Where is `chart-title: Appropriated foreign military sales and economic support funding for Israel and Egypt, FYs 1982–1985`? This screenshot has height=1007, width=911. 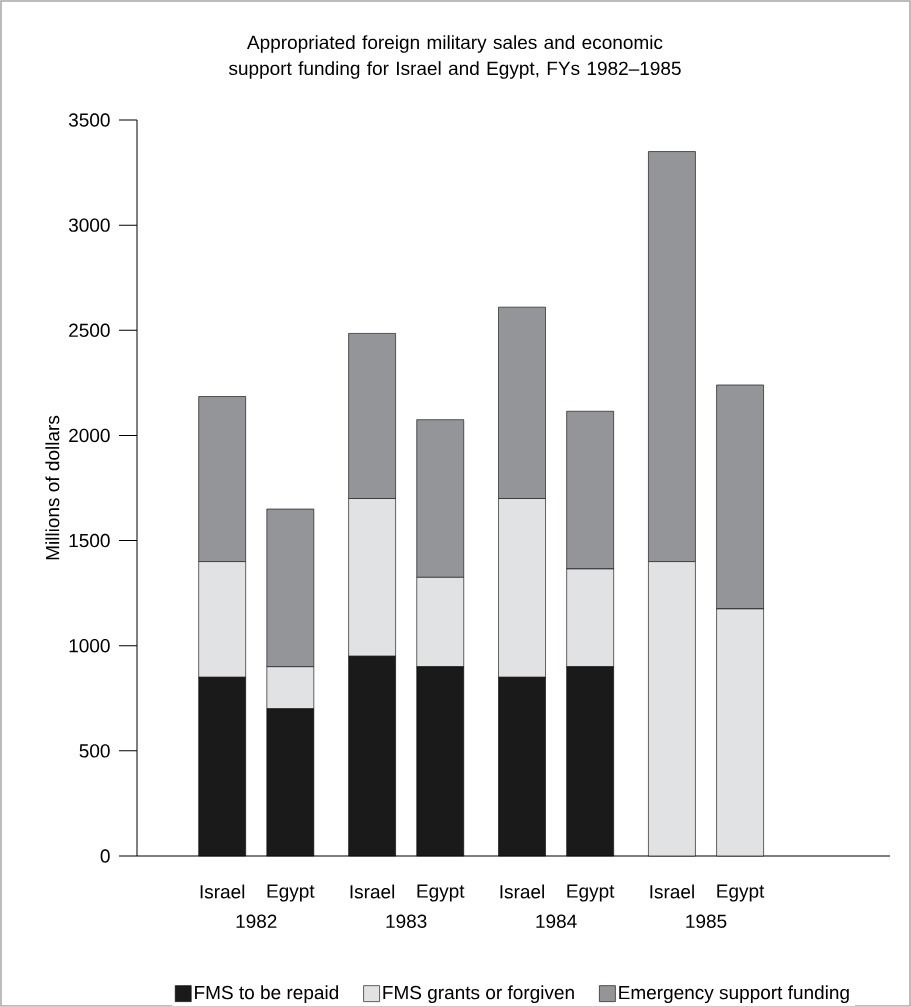
chart-title: Appropriated foreign military sales and economic support funding for Israel and Egypt, FYs 1982–1985 is located at coordinates (454, 57).